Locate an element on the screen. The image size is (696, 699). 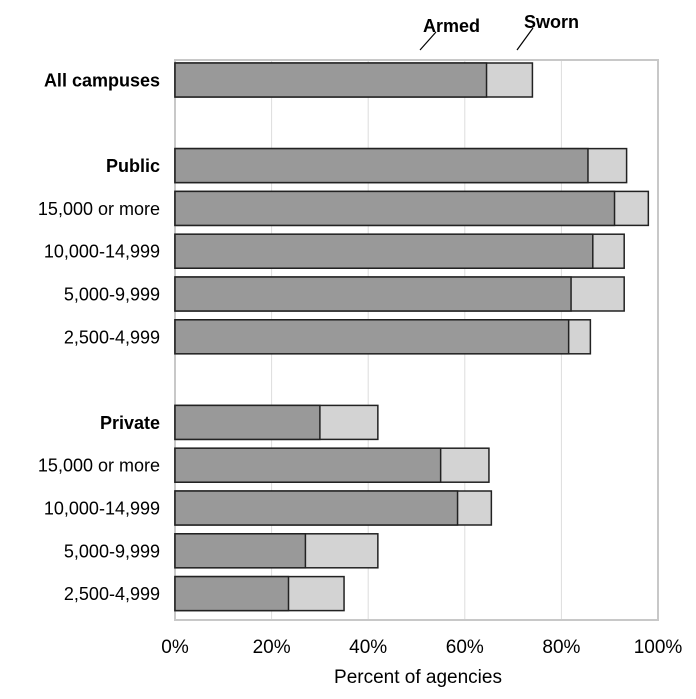
x-tick-label: 60% is located at coordinates (465, 647).